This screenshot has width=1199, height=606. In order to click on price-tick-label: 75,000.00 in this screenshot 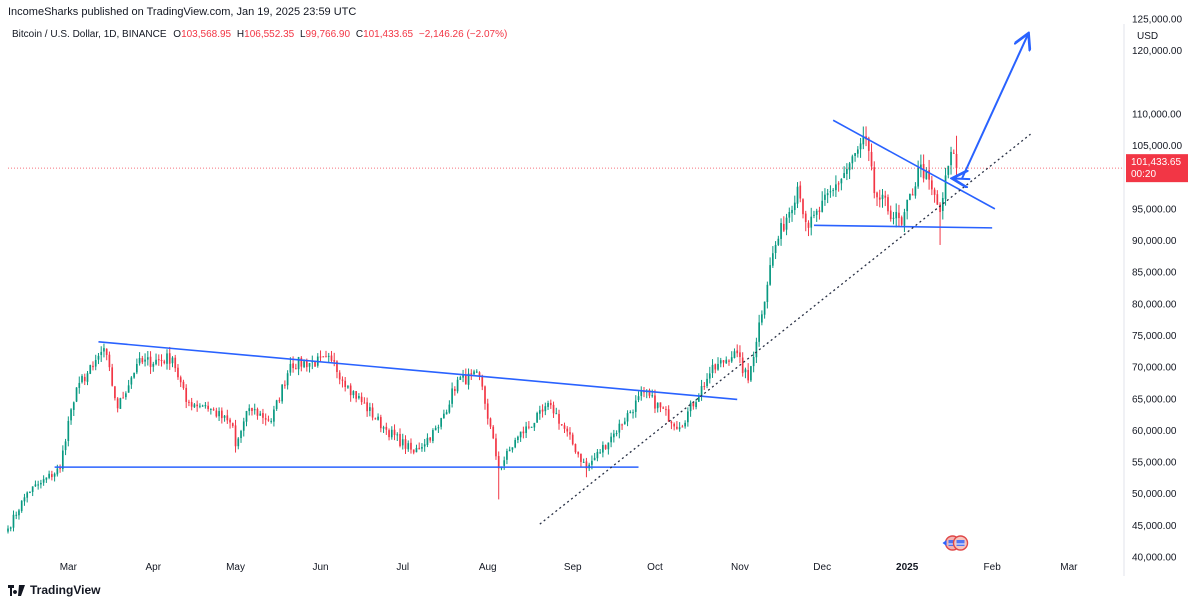, I will do `click(1154, 336)`.